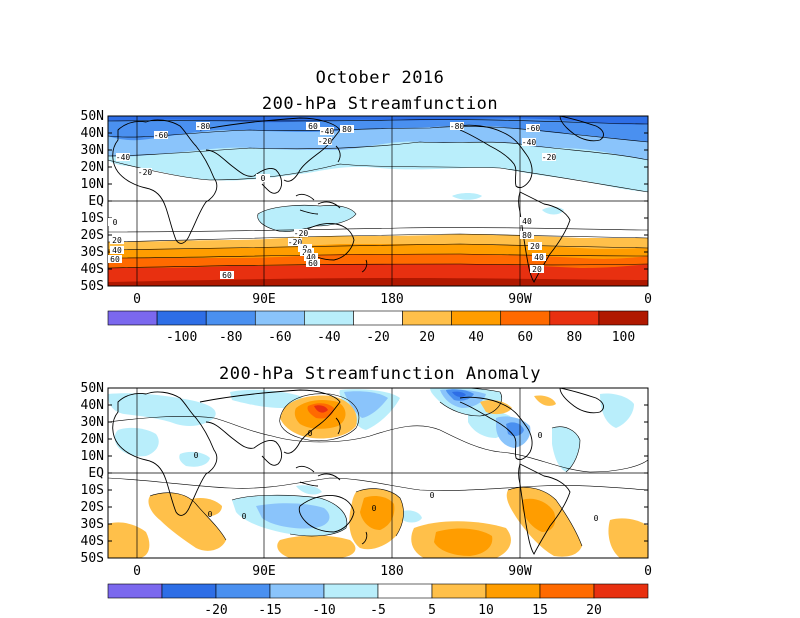  What do you see at coordinates (378, 610) in the screenshot?
I see `legend-label: -5` at bounding box center [378, 610].